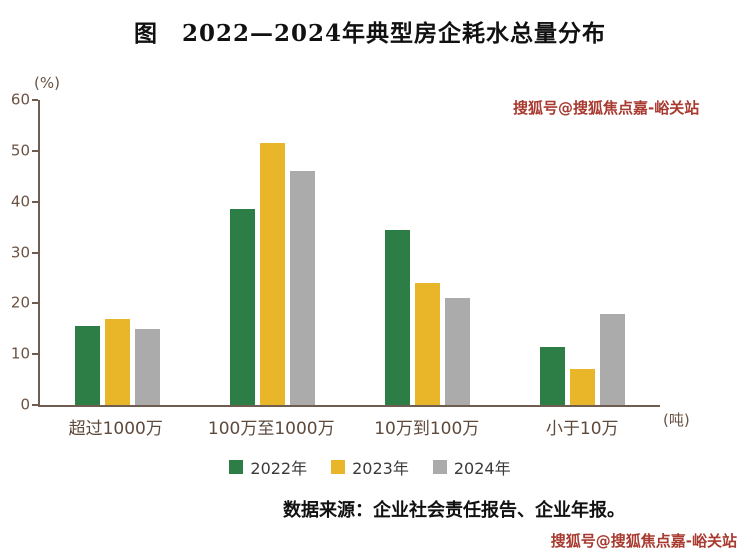  I want to click on y-axis-unit: (%), so click(47, 83).